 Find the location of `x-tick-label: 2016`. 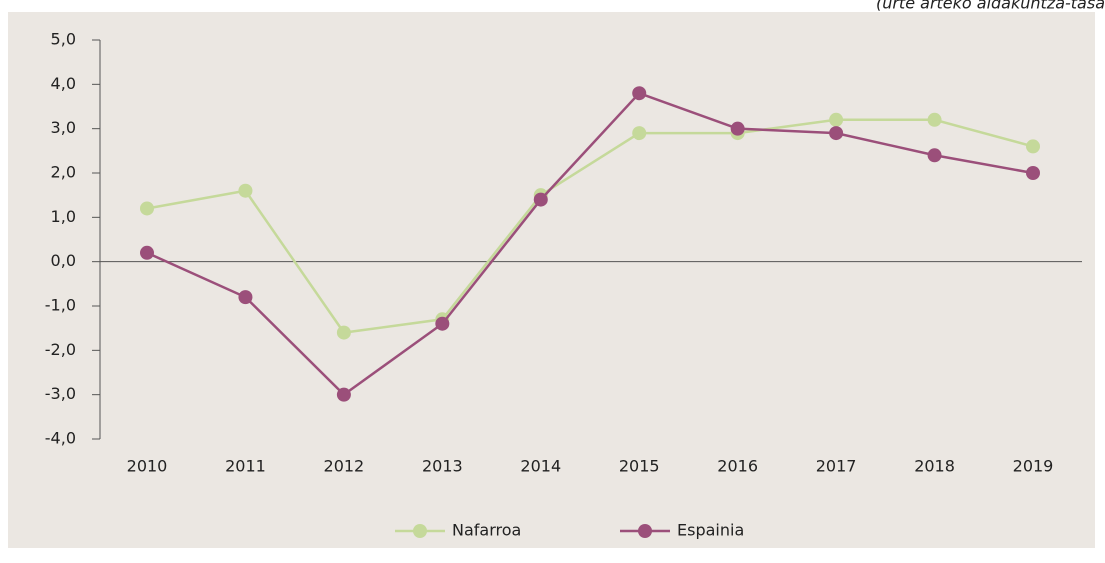

x-tick-label: 2016 is located at coordinates (737, 466).